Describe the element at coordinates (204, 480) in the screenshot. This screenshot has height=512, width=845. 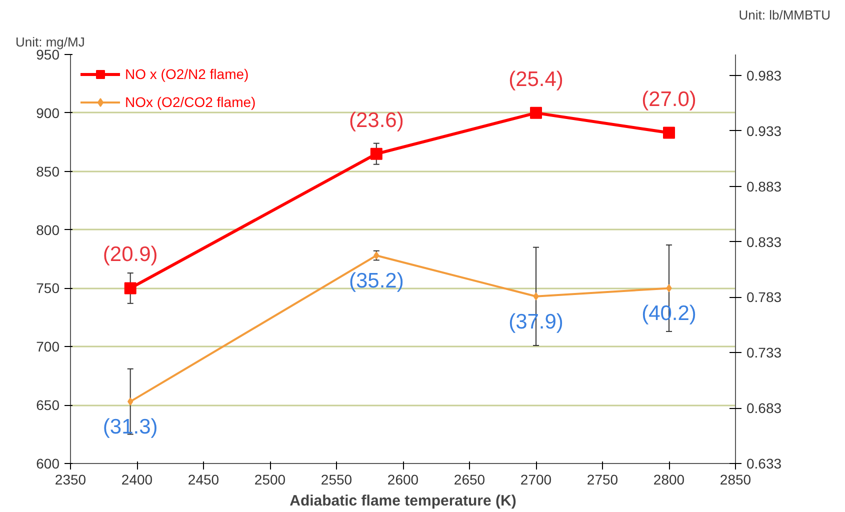
I see `x-tick-label: 2450` at that location.